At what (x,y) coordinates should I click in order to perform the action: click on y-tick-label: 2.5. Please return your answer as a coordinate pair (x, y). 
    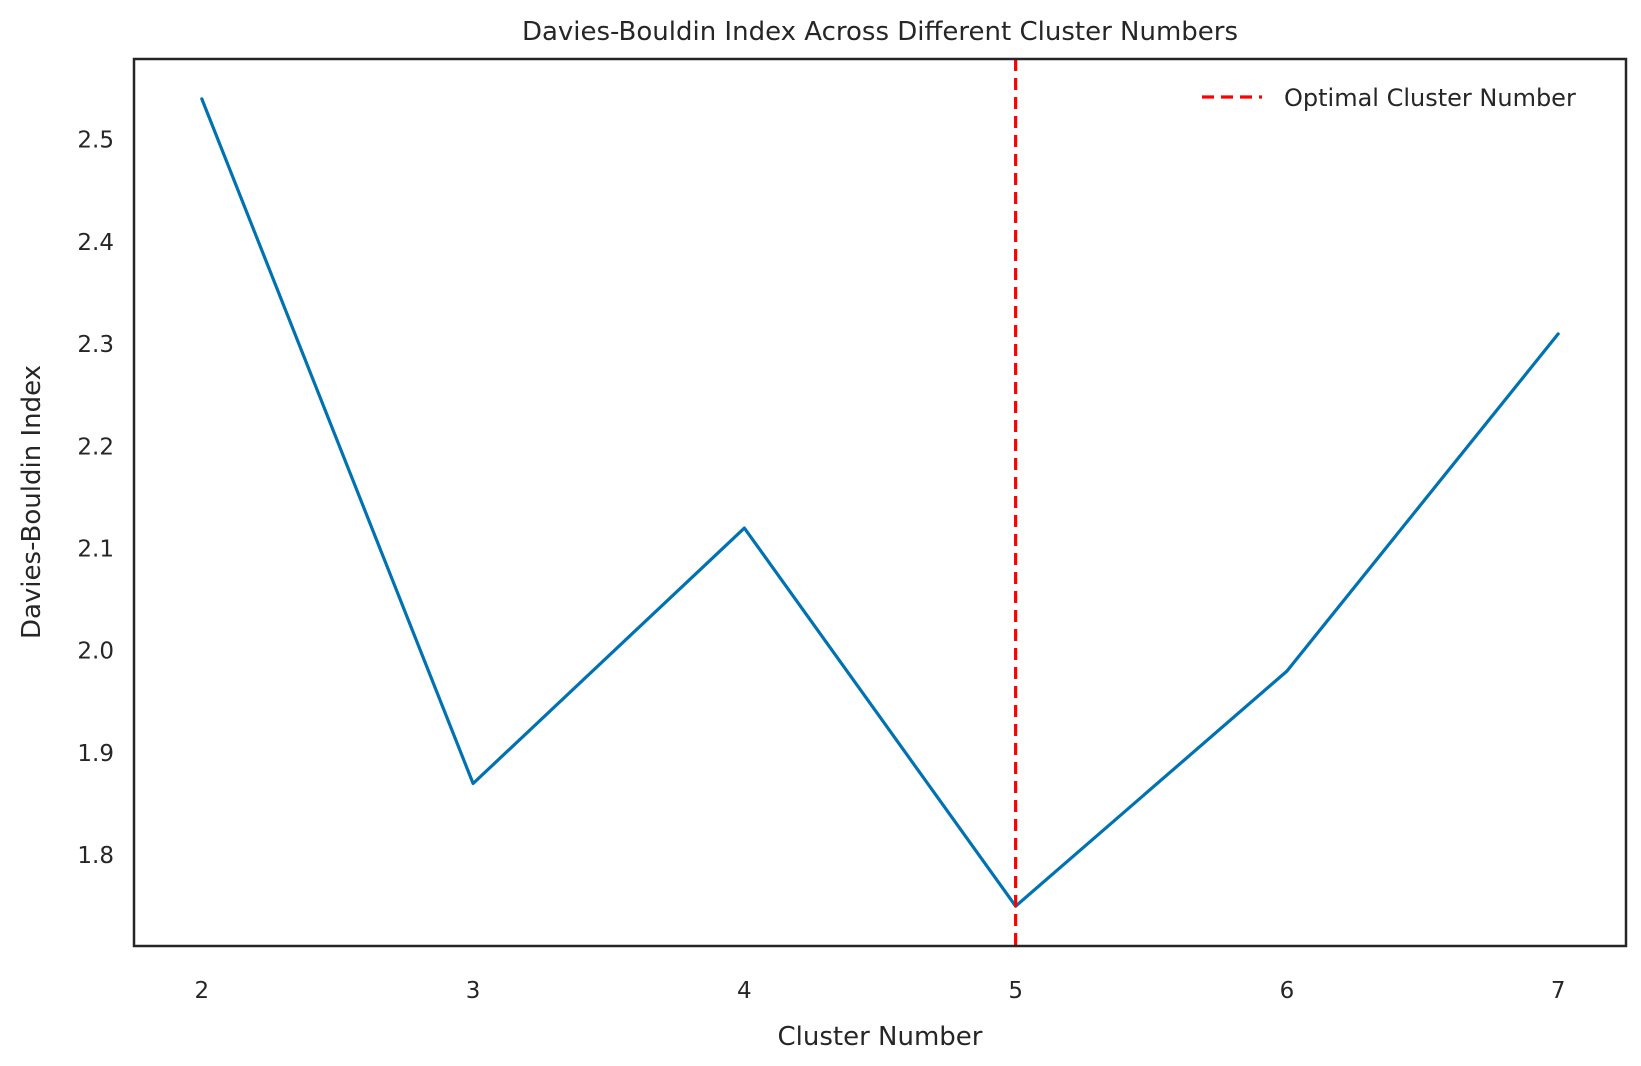
    Looking at the image, I should click on (95, 141).